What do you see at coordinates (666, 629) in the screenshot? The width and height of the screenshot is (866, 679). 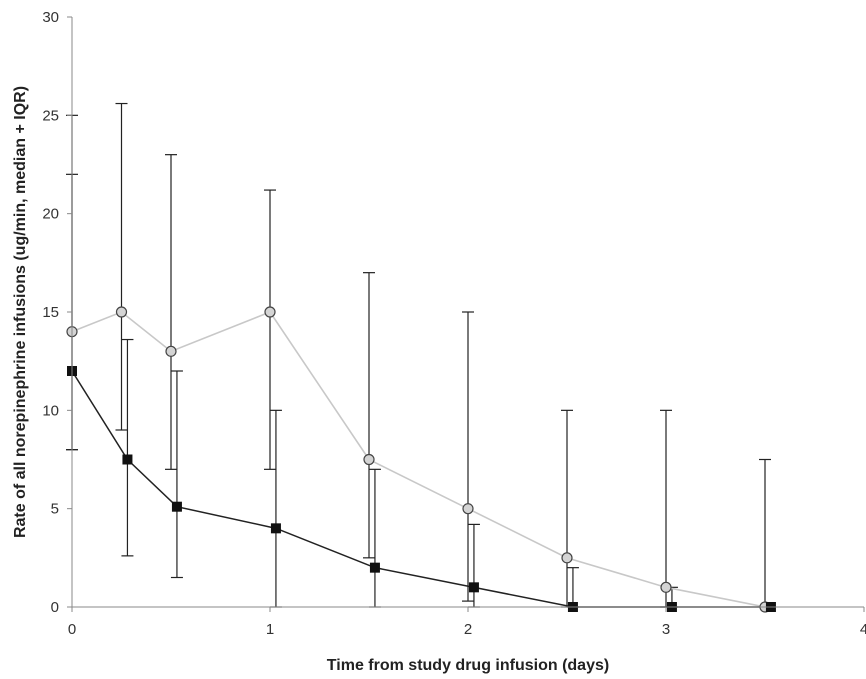 I see `x-tick-label: 3` at bounding box center [666, 629].